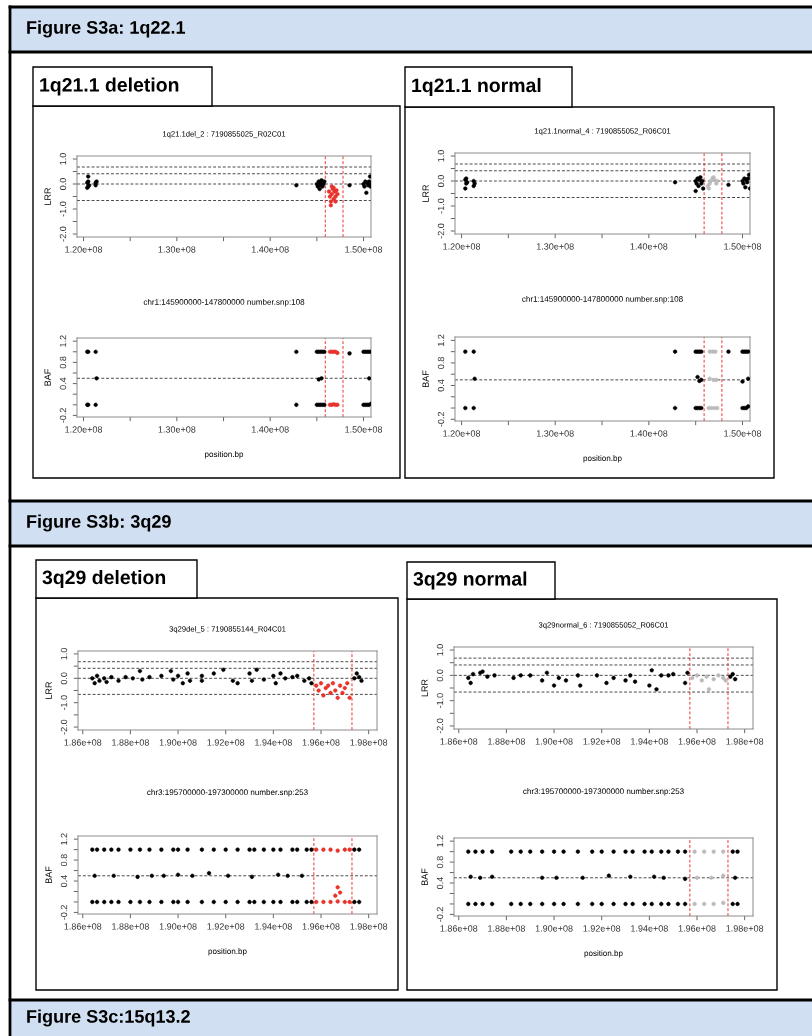 The image size is (812, 1036). What do you see at coordinates (476, 87) in the screenshot?
I see `text: 1q21.1 normal` at bounding box center [476, 87].